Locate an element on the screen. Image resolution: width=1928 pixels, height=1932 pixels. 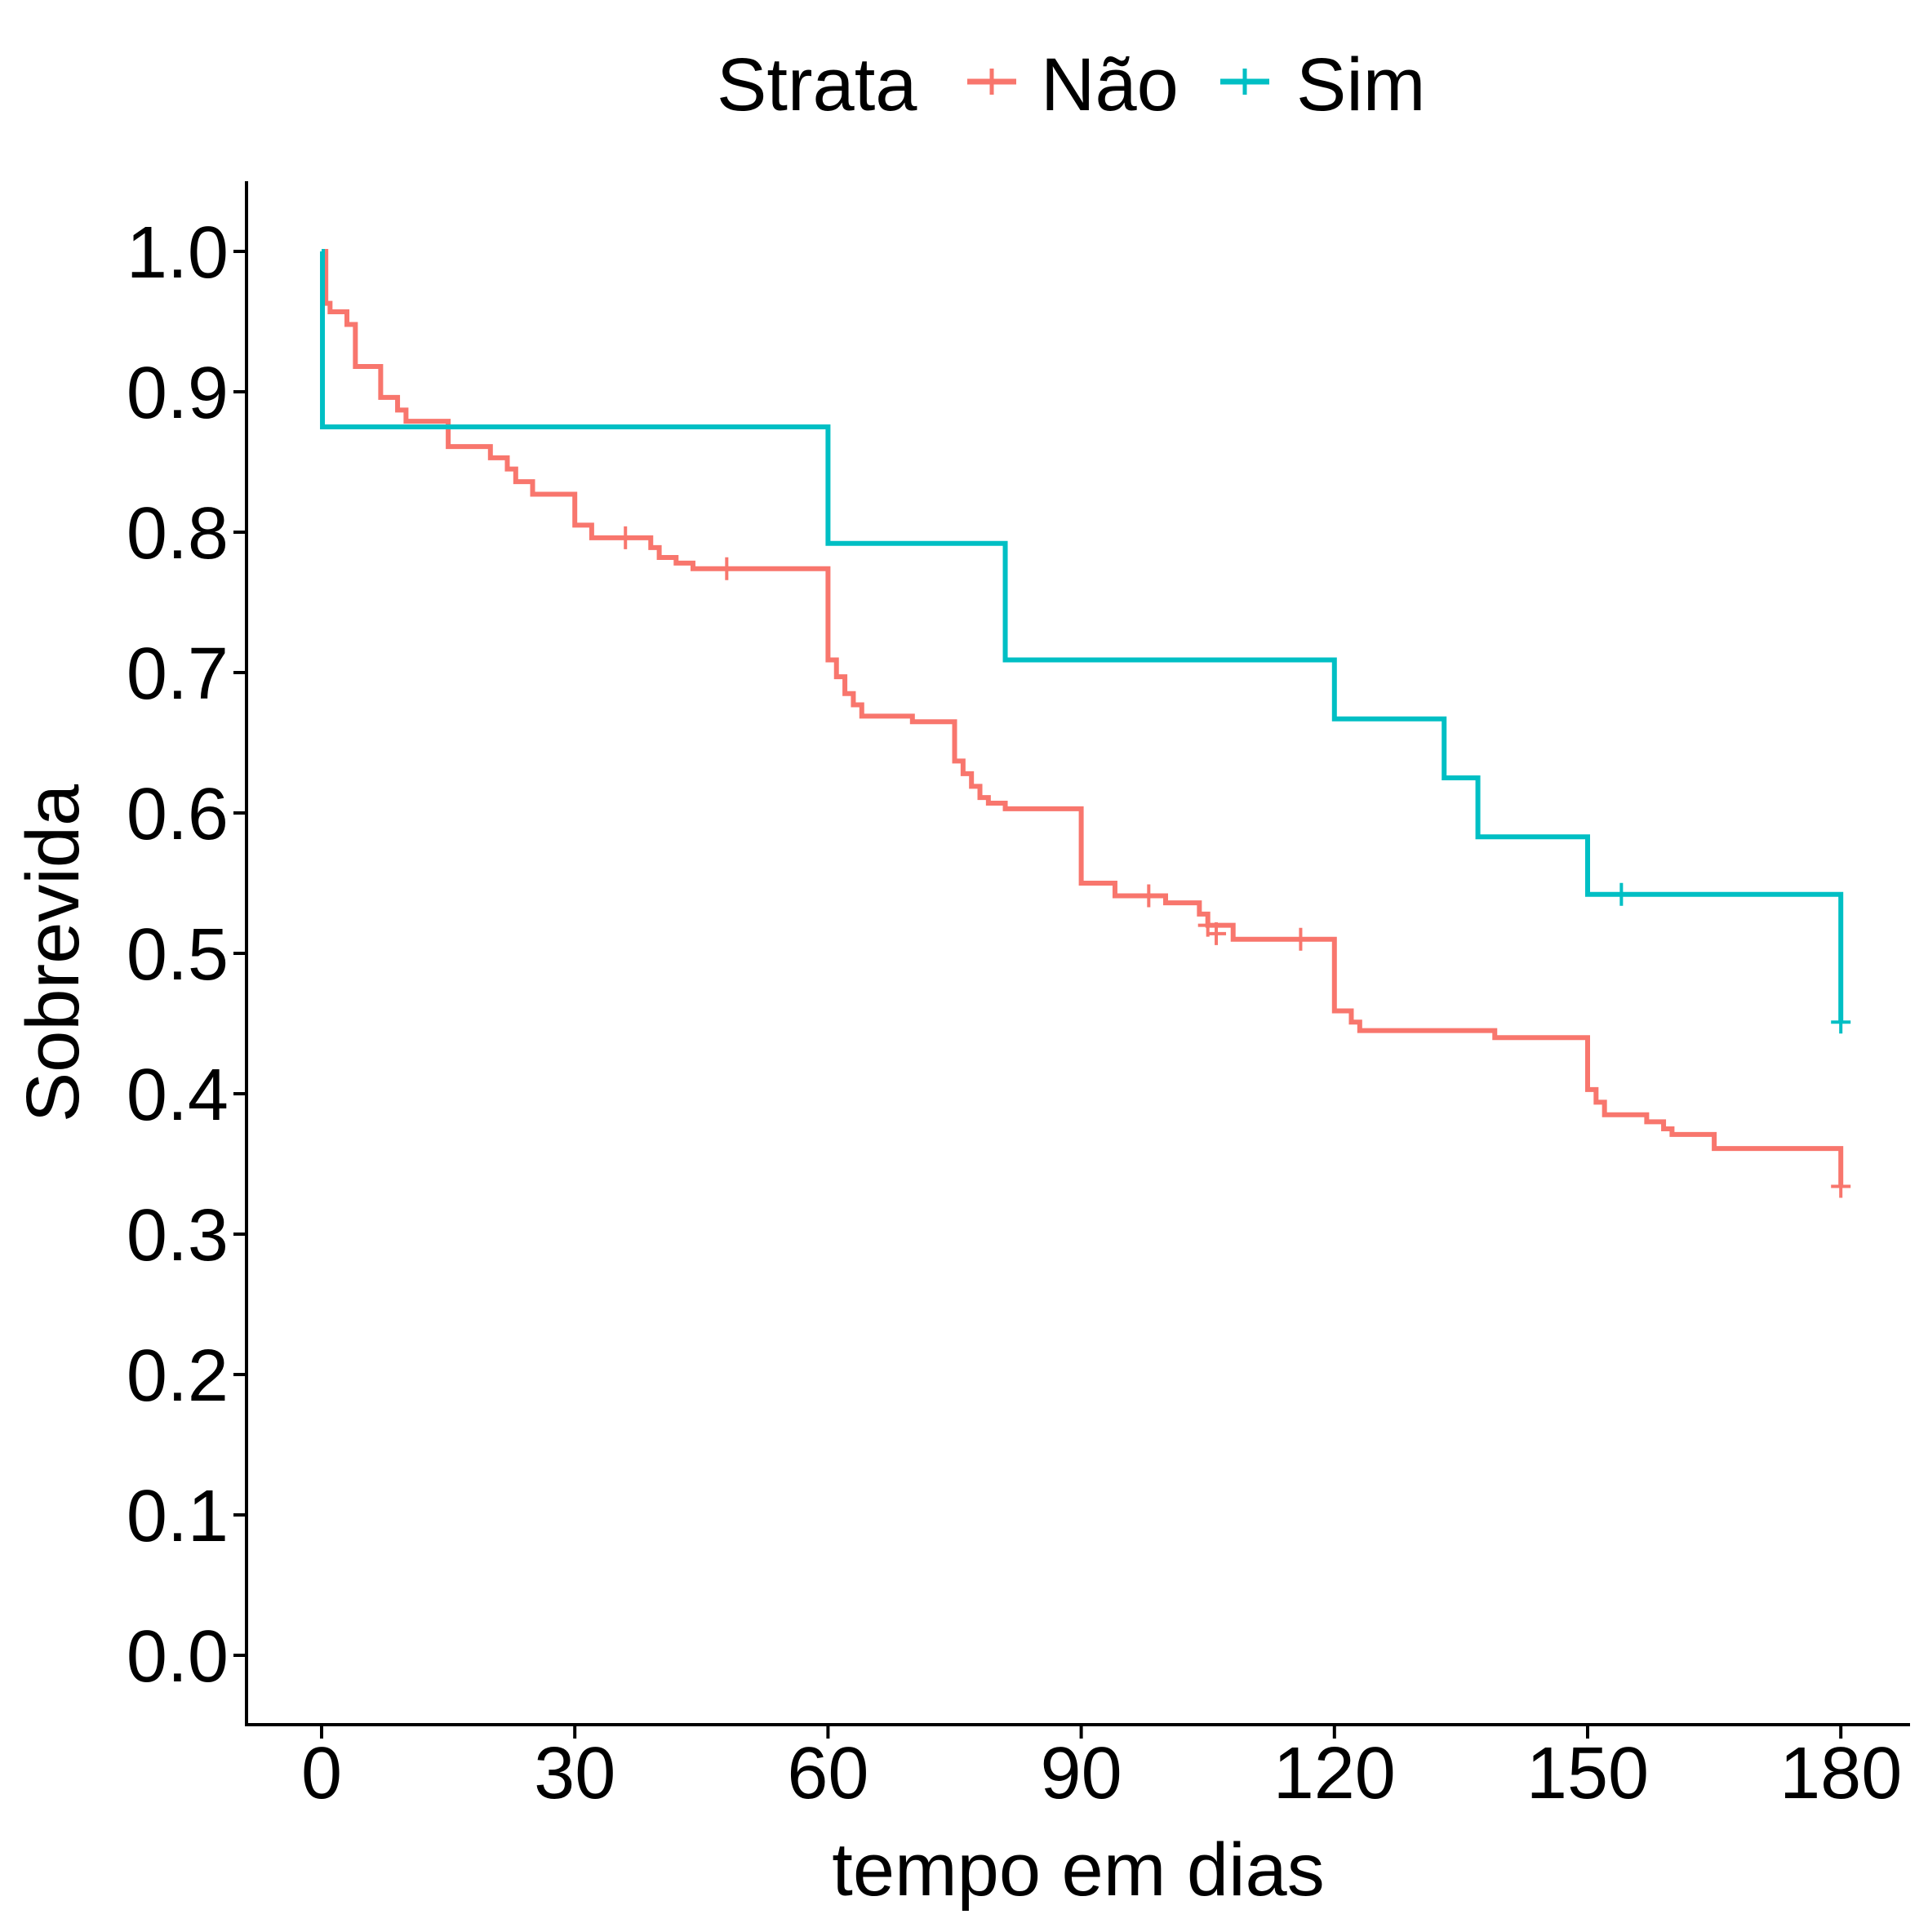
x-tick-label: 90 is located at coordinates (1082, 1773).